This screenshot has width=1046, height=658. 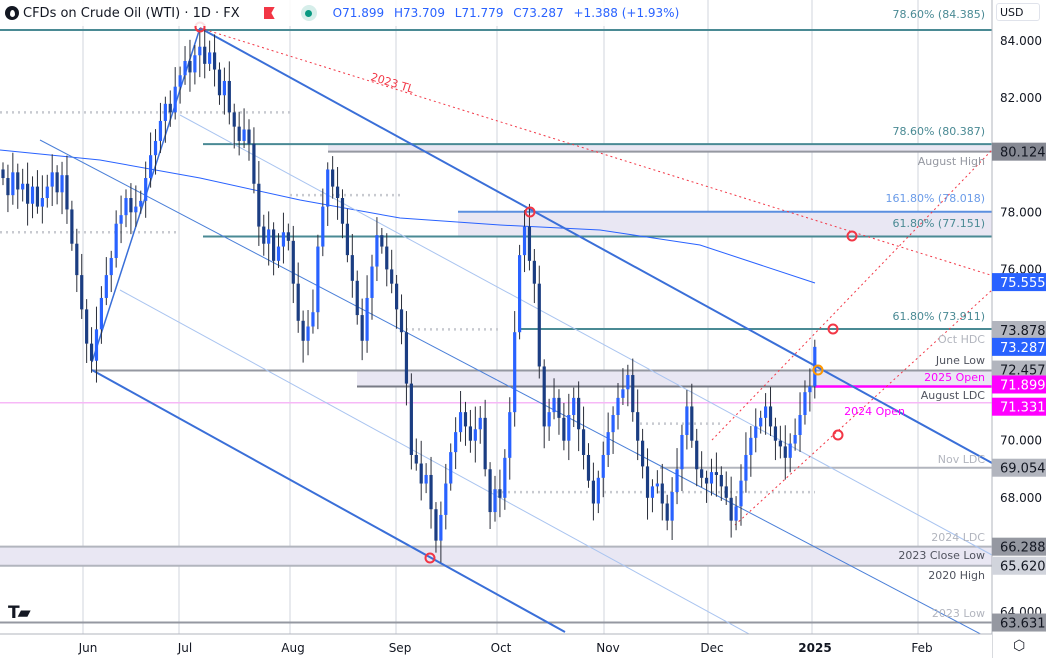 What do you see at coordinates (184, 648) in the screenshot?
I see `time-tick: Jul` at bounding box center [184, 648].